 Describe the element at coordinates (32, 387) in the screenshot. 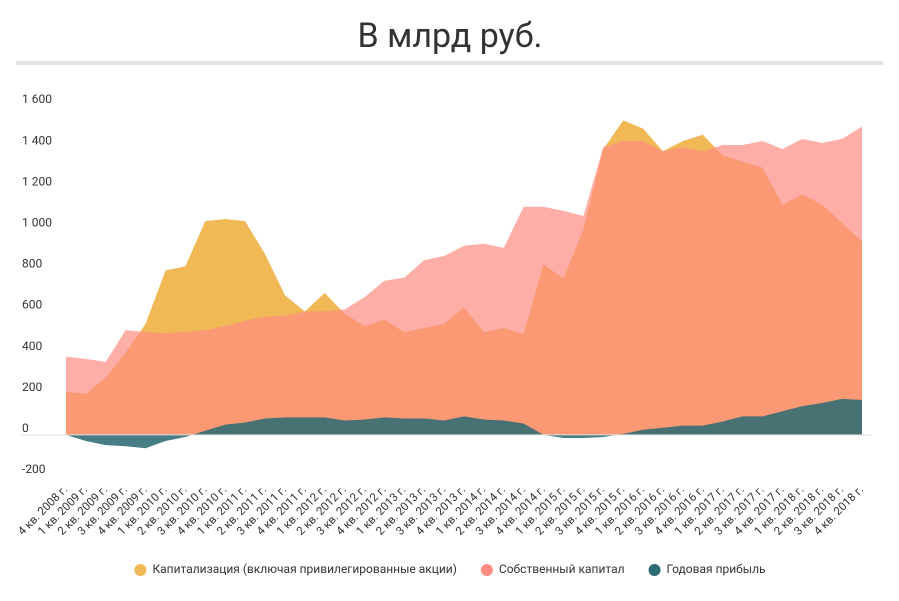

I see `y-tick-label: 200` at that location.